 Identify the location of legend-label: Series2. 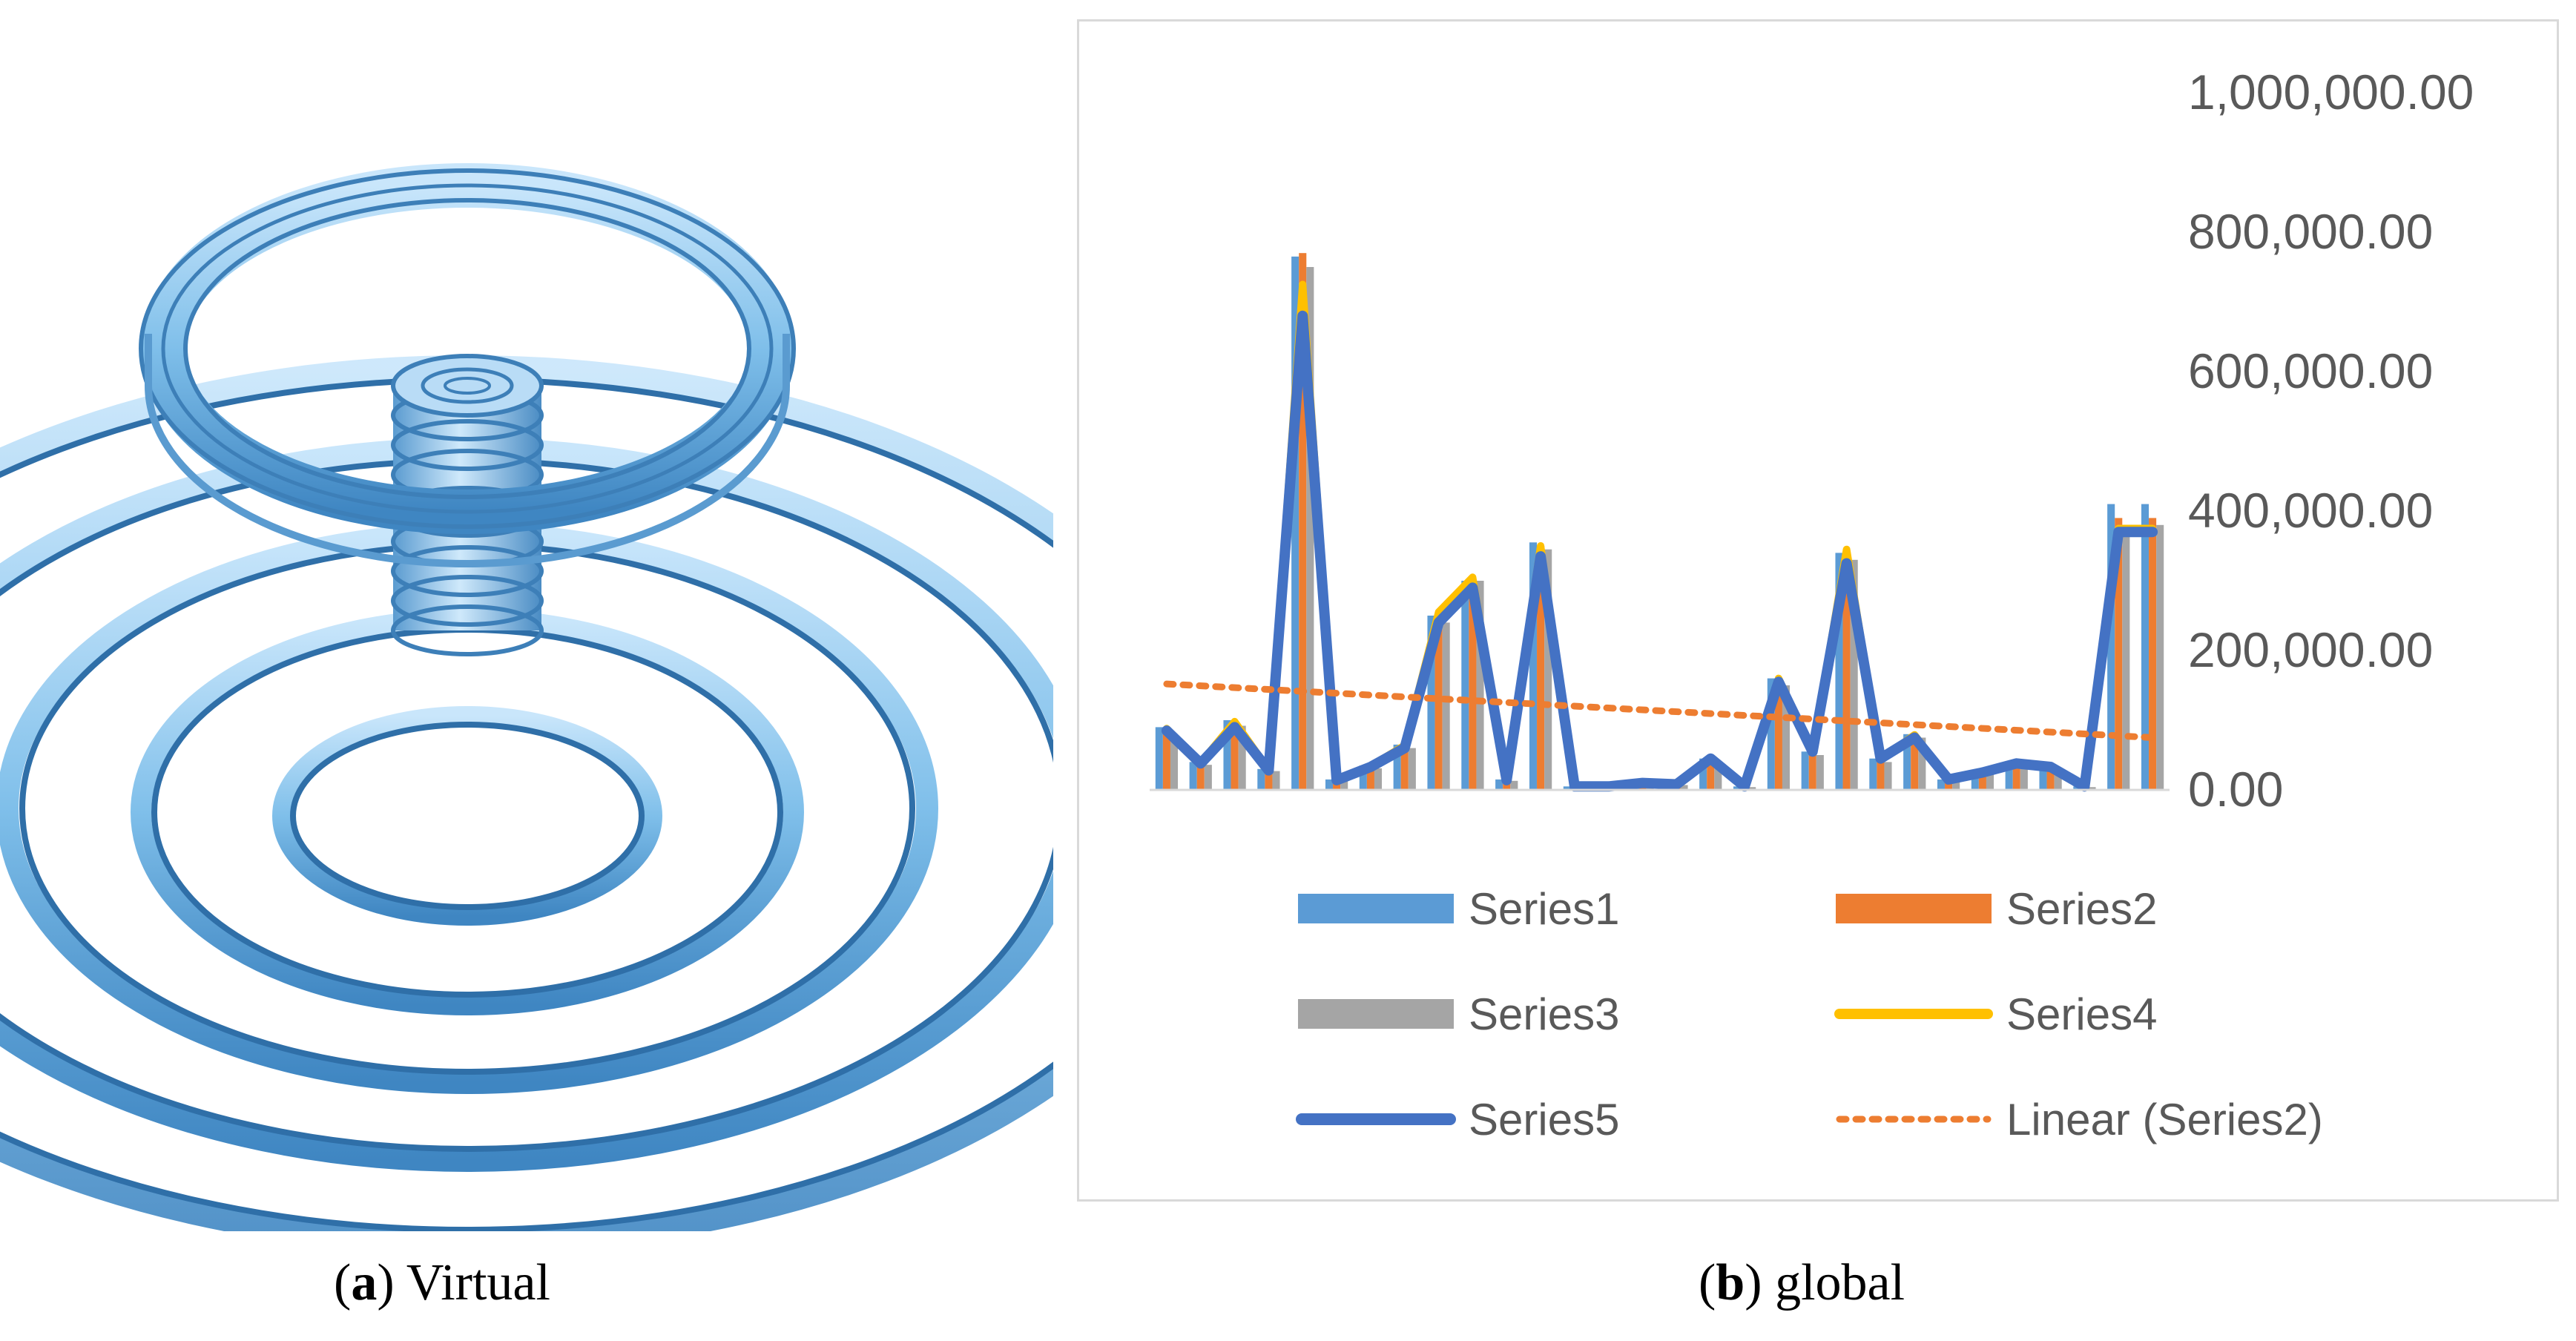
(2081, 909).